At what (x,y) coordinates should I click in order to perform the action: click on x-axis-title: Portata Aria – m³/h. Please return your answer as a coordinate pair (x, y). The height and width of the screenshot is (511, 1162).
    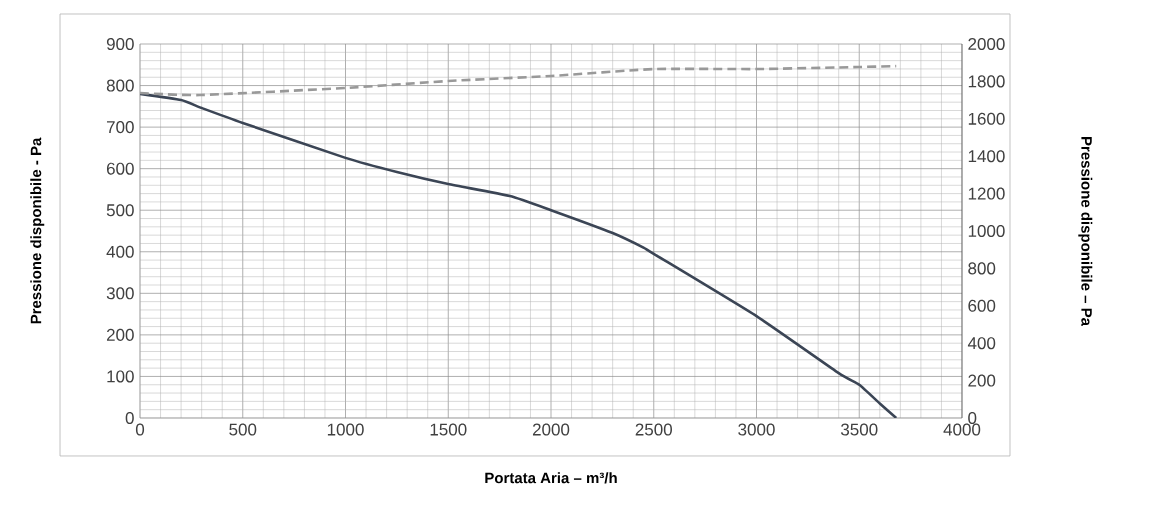
    Looking at the image, I should click on (551, 478).